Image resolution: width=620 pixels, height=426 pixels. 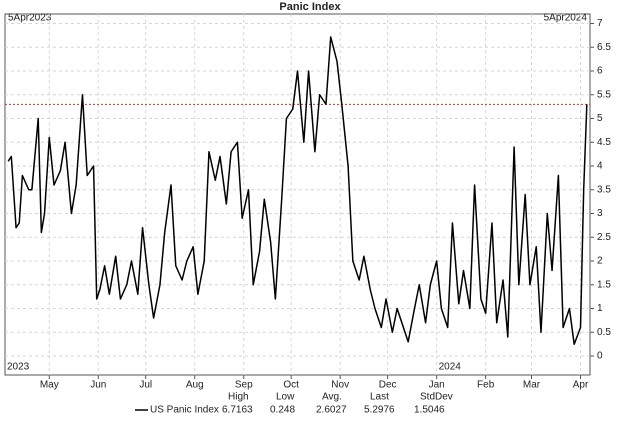 What do you see at coordinates (340, 385) in the screenshot?
I see `x-tick-label: Nov` at bounding box center [340, 385].